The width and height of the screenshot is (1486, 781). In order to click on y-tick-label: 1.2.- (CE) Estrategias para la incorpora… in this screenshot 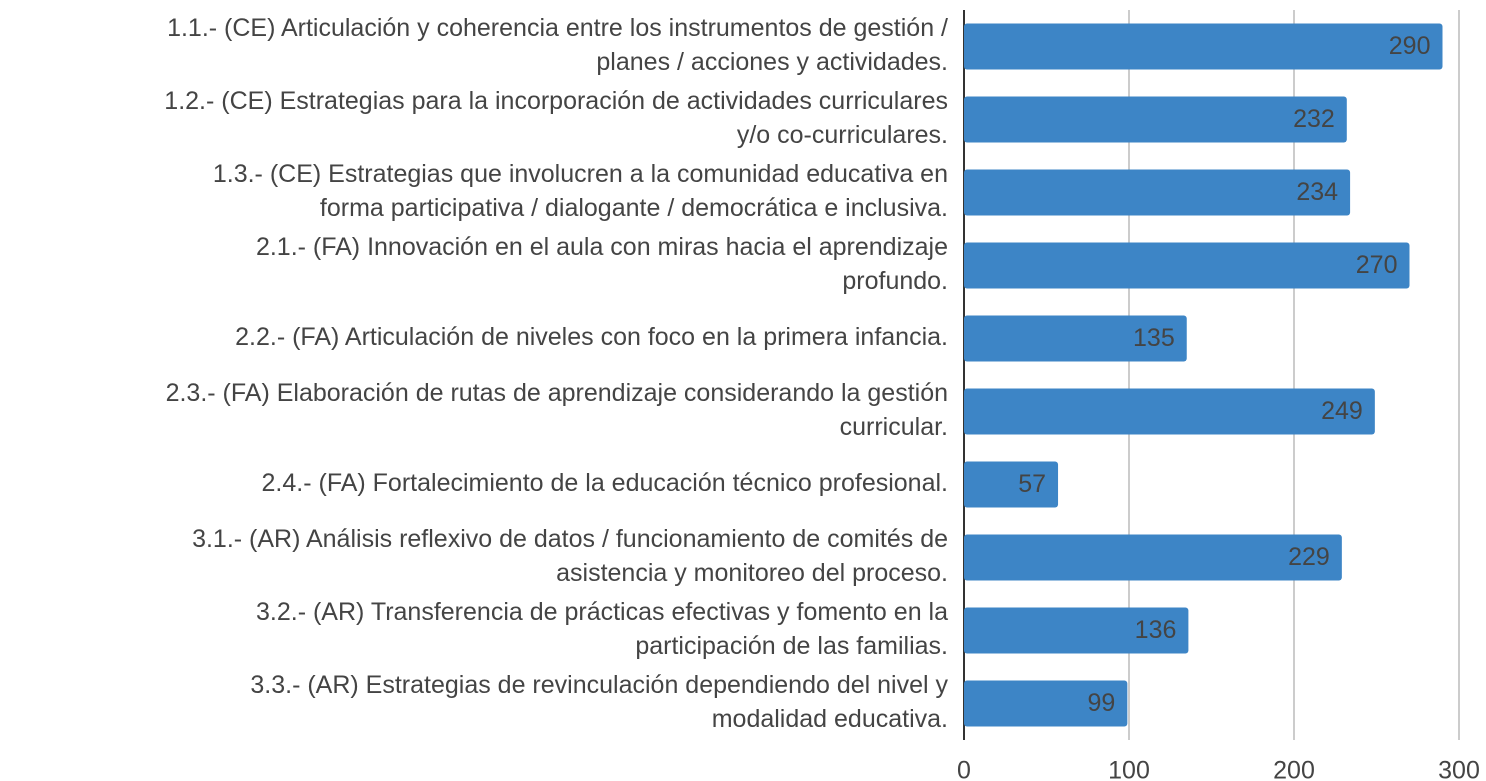, I will do `click(556, 101)`.